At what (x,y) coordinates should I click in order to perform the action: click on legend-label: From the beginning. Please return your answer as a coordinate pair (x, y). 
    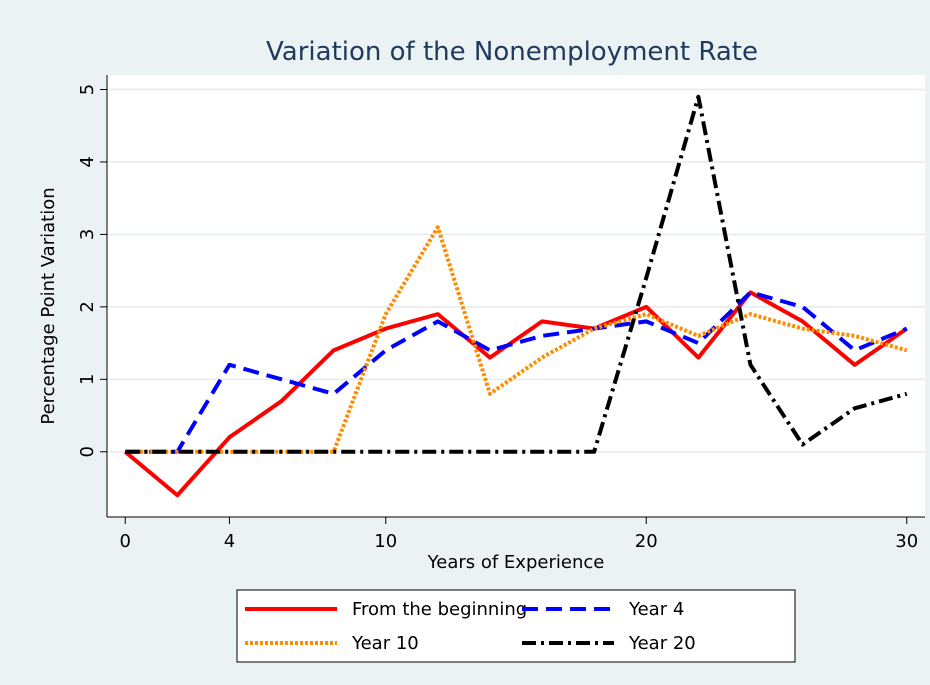
    Looking at the image, I should click on (439, 609).